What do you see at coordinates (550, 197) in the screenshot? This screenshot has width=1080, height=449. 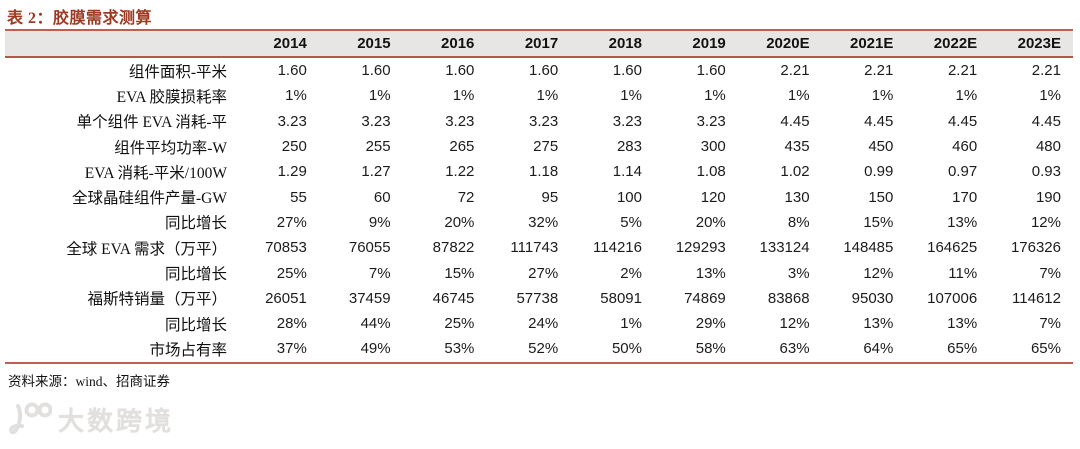 I see `value-cell: 95` at bounding box center [550, 197].